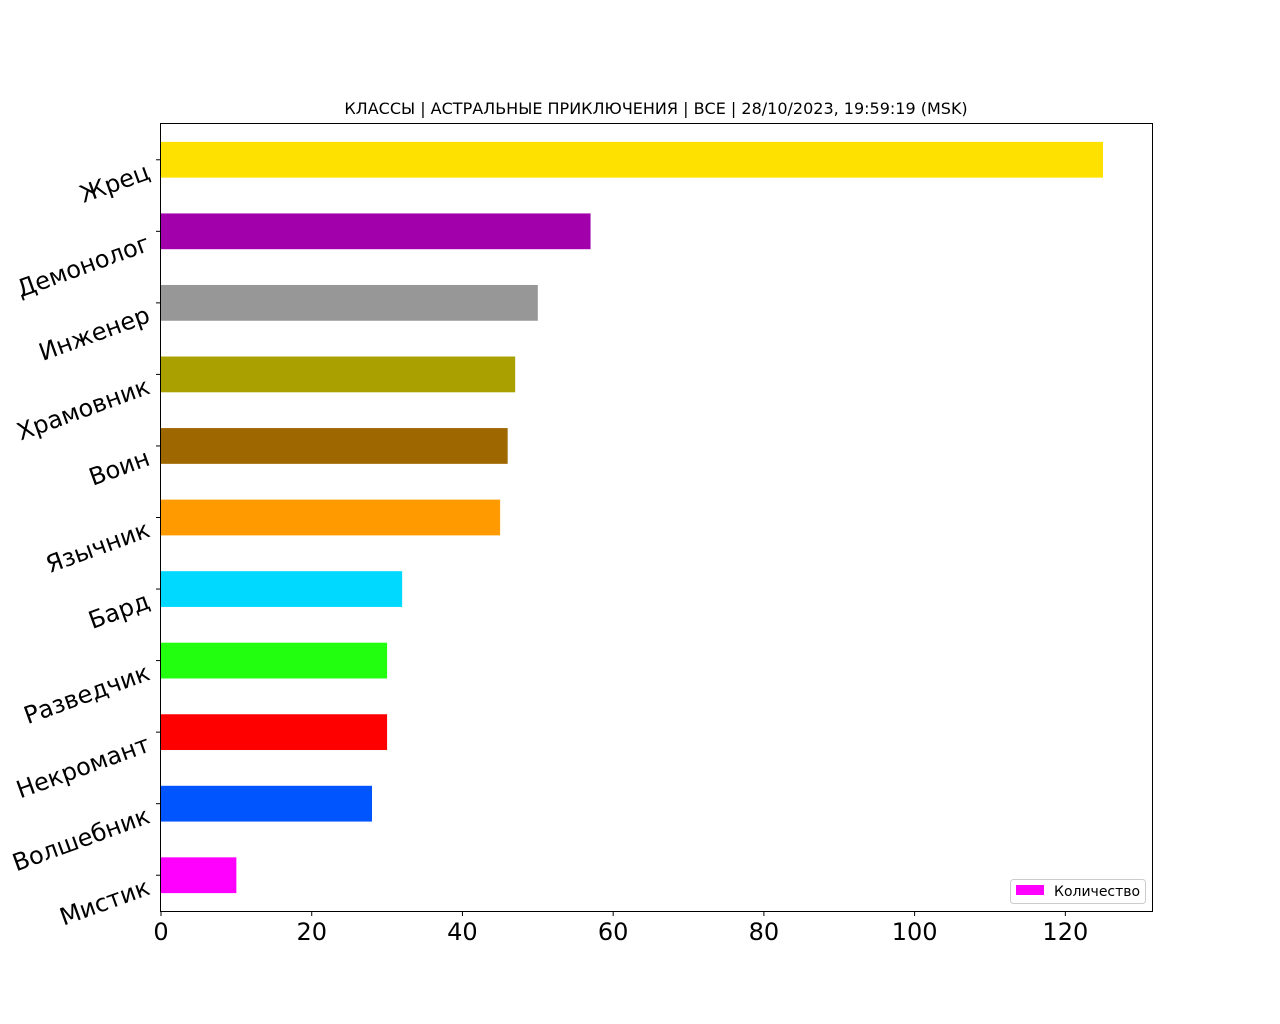 Image resolution: width=1280 pixels, height=1024 pixels. I want to click on y-tick-label: Волшебник, so click(81, 839).